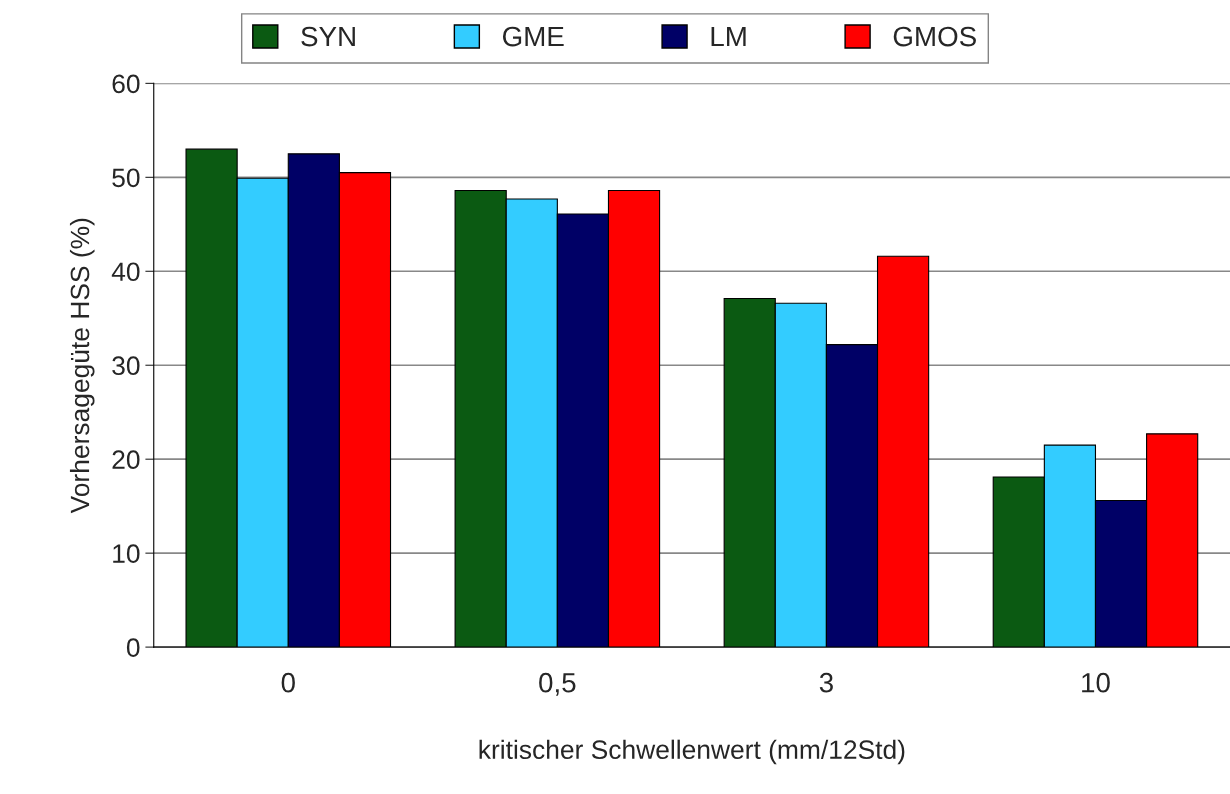  What do you see at coordinates (125, 272) in the screenshot?
I see `y-tick-label: 40` at bounding box center [125, 272].